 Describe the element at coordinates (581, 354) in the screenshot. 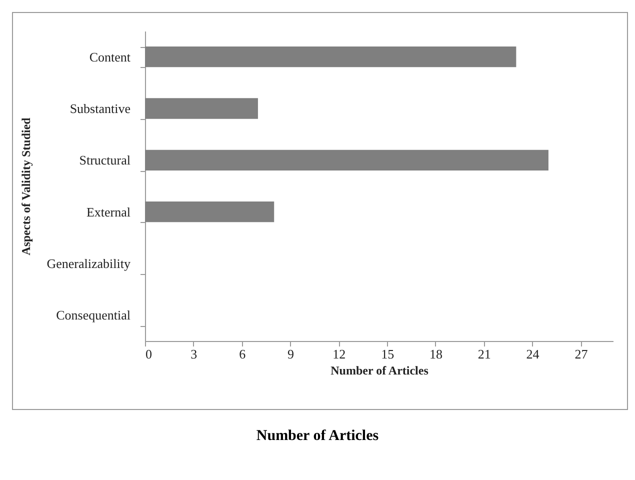

I see `x-tick-label: 27` at that location.